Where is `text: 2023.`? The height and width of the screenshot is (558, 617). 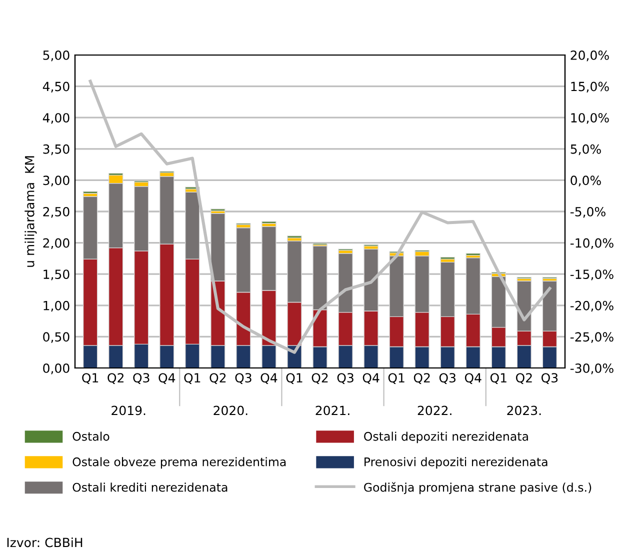
text: 2023. is located at coordinates (524, 411).